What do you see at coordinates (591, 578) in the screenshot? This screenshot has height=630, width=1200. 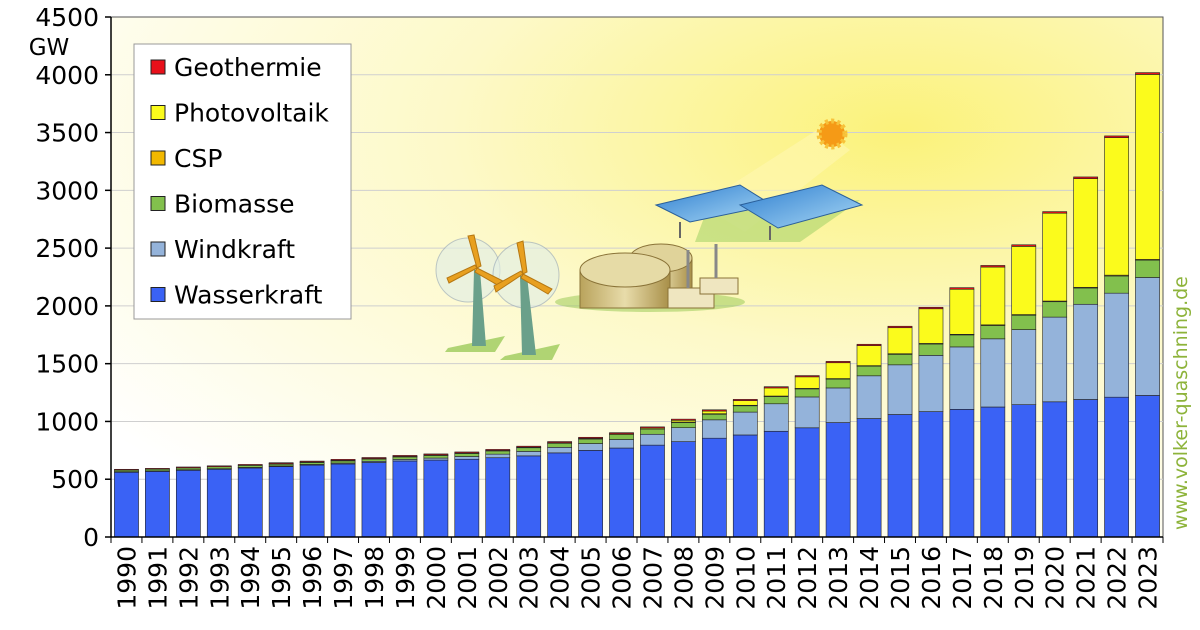 I see `x-tick-label: 2005` at bounding box center [591, 578].